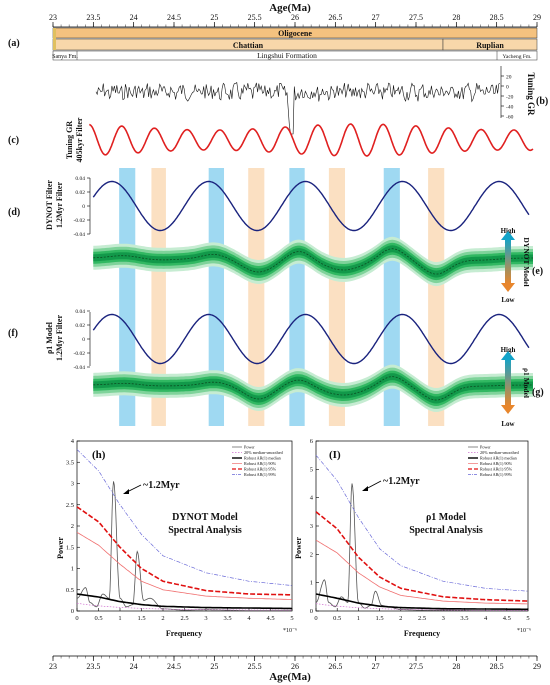 This screenshot has width=550, height=685. Describe the element at coordinates (59, 205) in the screenshot. I see `panel-d-ylabel-2: 1.2Myr Filter` at that location.